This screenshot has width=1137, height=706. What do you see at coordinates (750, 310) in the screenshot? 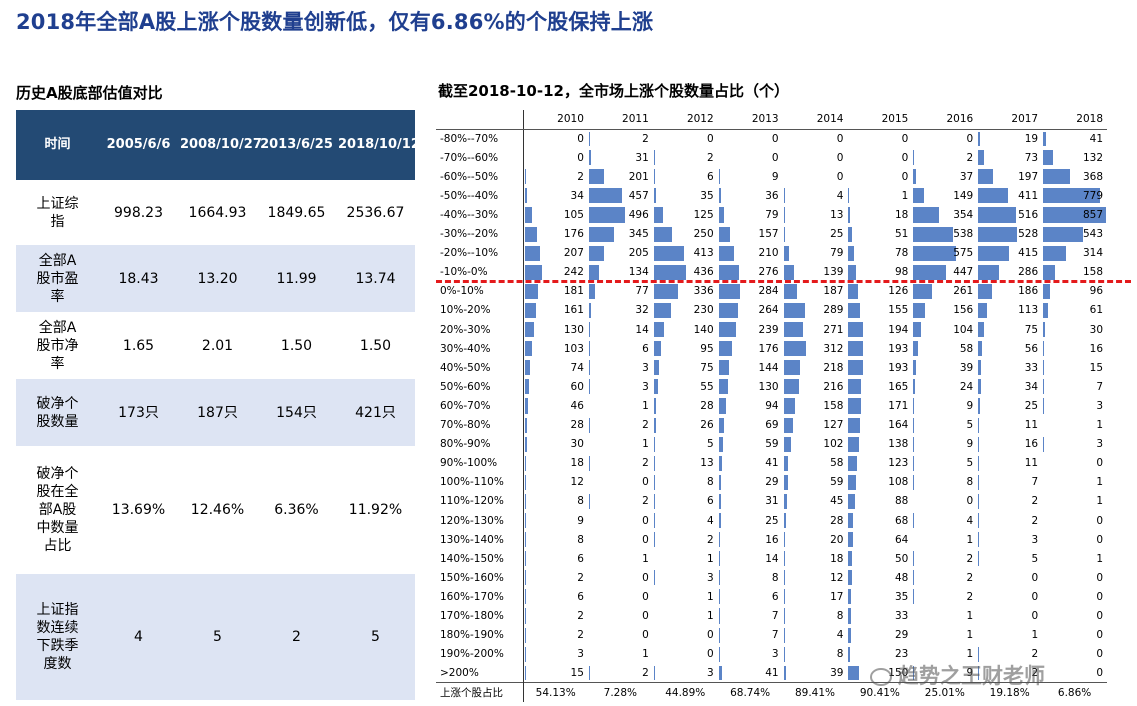
I see `data-cell: 264` at bounding box center [750, 310].